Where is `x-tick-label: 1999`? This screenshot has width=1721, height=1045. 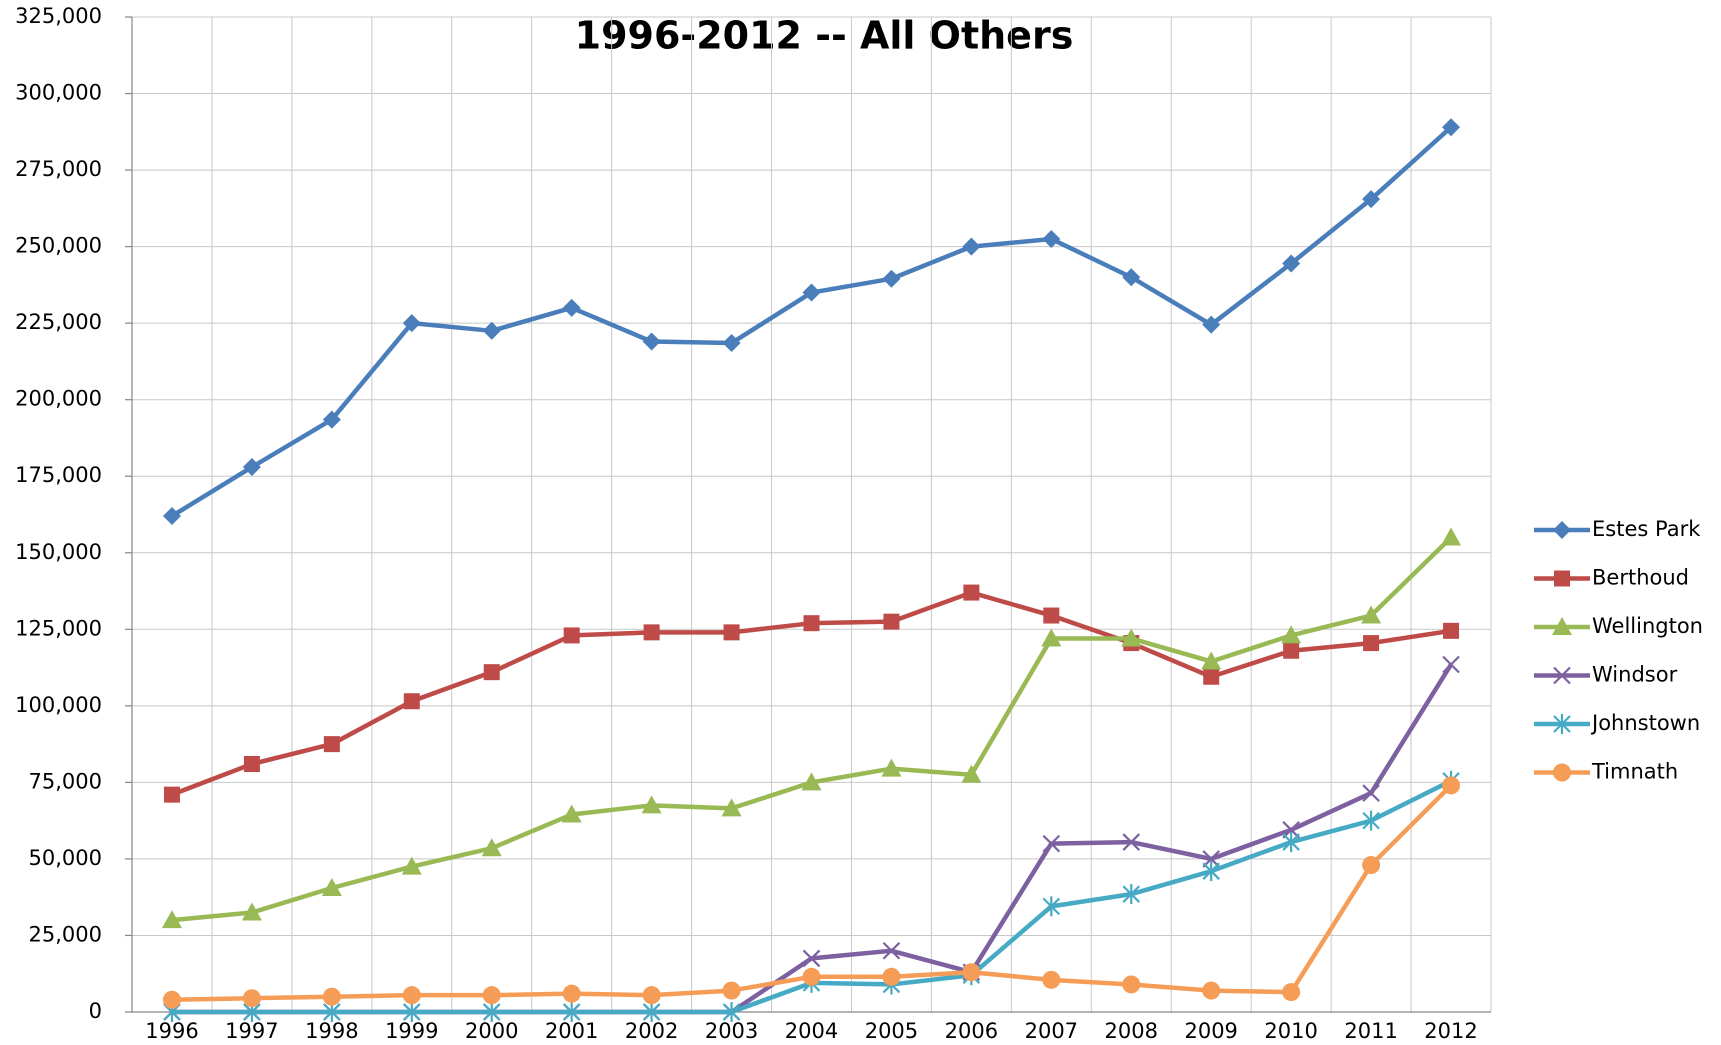
x-tick-label: 1999 is located at coordinates (411, 1031).